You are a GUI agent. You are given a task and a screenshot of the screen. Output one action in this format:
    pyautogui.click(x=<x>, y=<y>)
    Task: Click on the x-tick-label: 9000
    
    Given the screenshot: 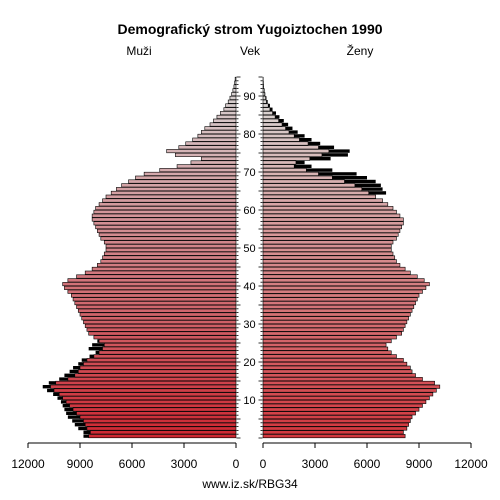 What is the action you would take?
    pyautogui.click(x=80, y=464)
    